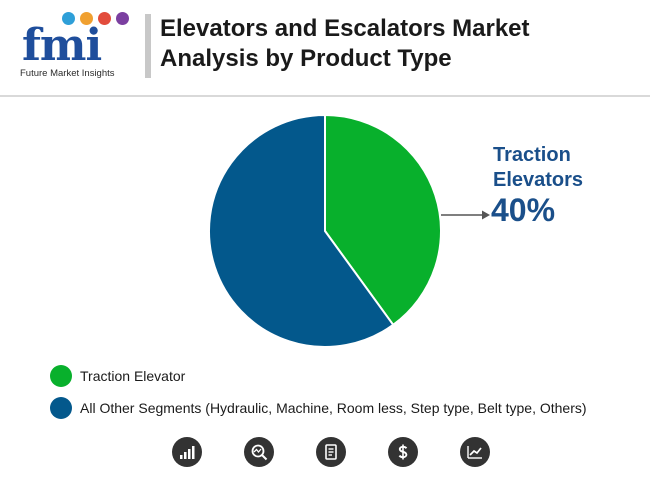 Image resolution: width=650 pixels, height=480 pixels. What do you see at coordinates (301, 230) in the screenshot?
I see `pie-slice-all` at bounding box center [301, 230].